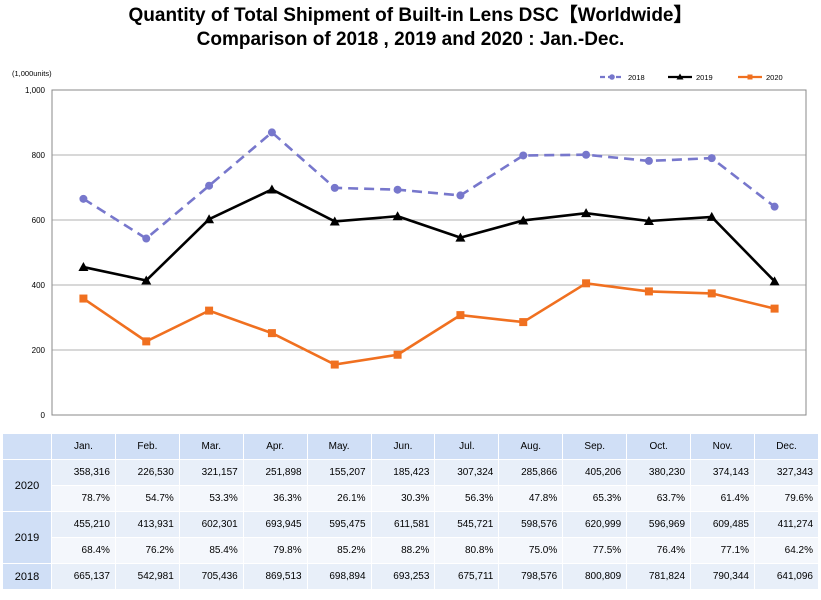  Describe the element at coordinates (786, 472) in the screenshot. I see `shipment-value-cell: 327,343` at that location.